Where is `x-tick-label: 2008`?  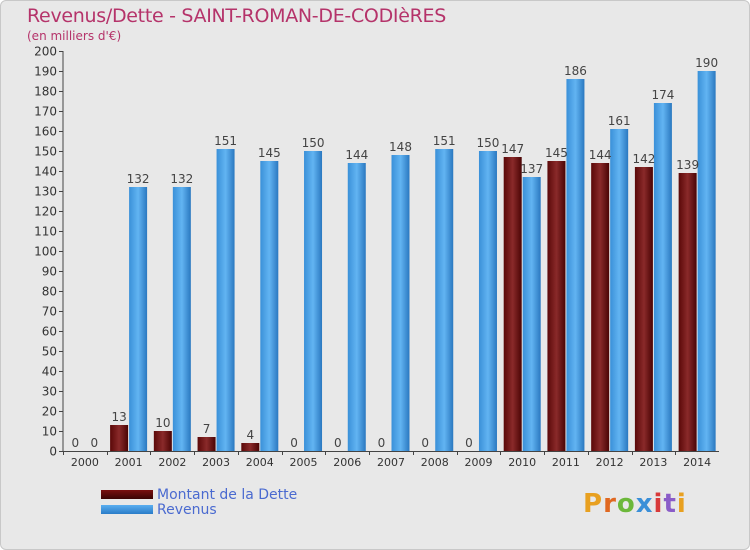 x-tick-label: 2008 is located at coordinates (435, 462).